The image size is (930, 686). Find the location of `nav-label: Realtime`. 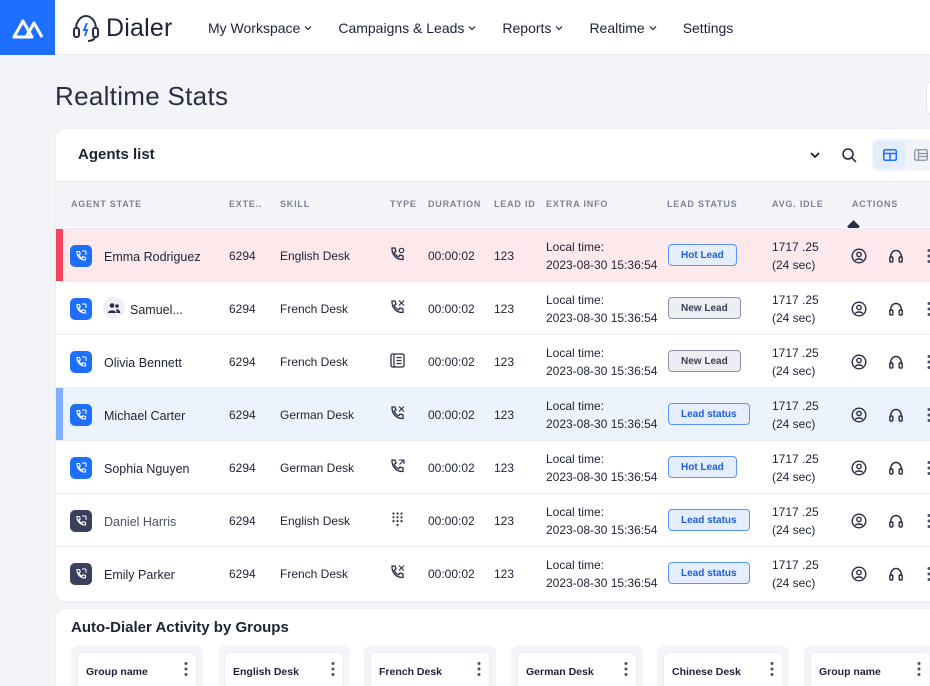

nav-label: Realtime is located at coordinates (617, 27).